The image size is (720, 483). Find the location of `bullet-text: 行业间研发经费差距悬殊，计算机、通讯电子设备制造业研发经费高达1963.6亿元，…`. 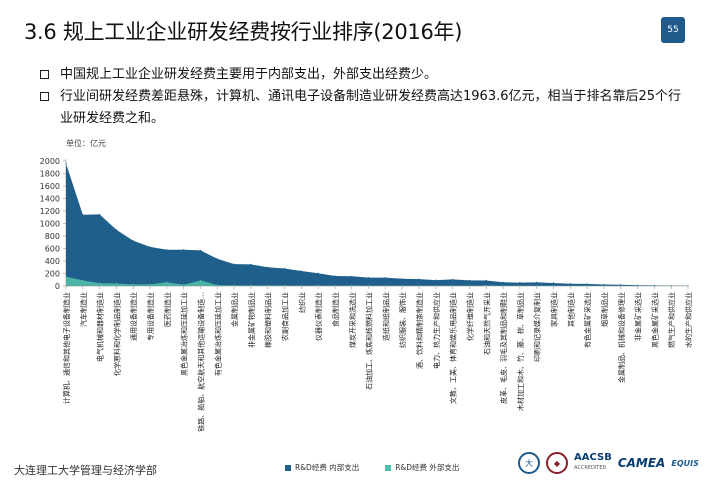

bullet-text: 行业间研发经费差距悬殊，计算机、通讯电子设备制造业研发经费高达1963.6亿元，… is located at coordinates (371, 107).